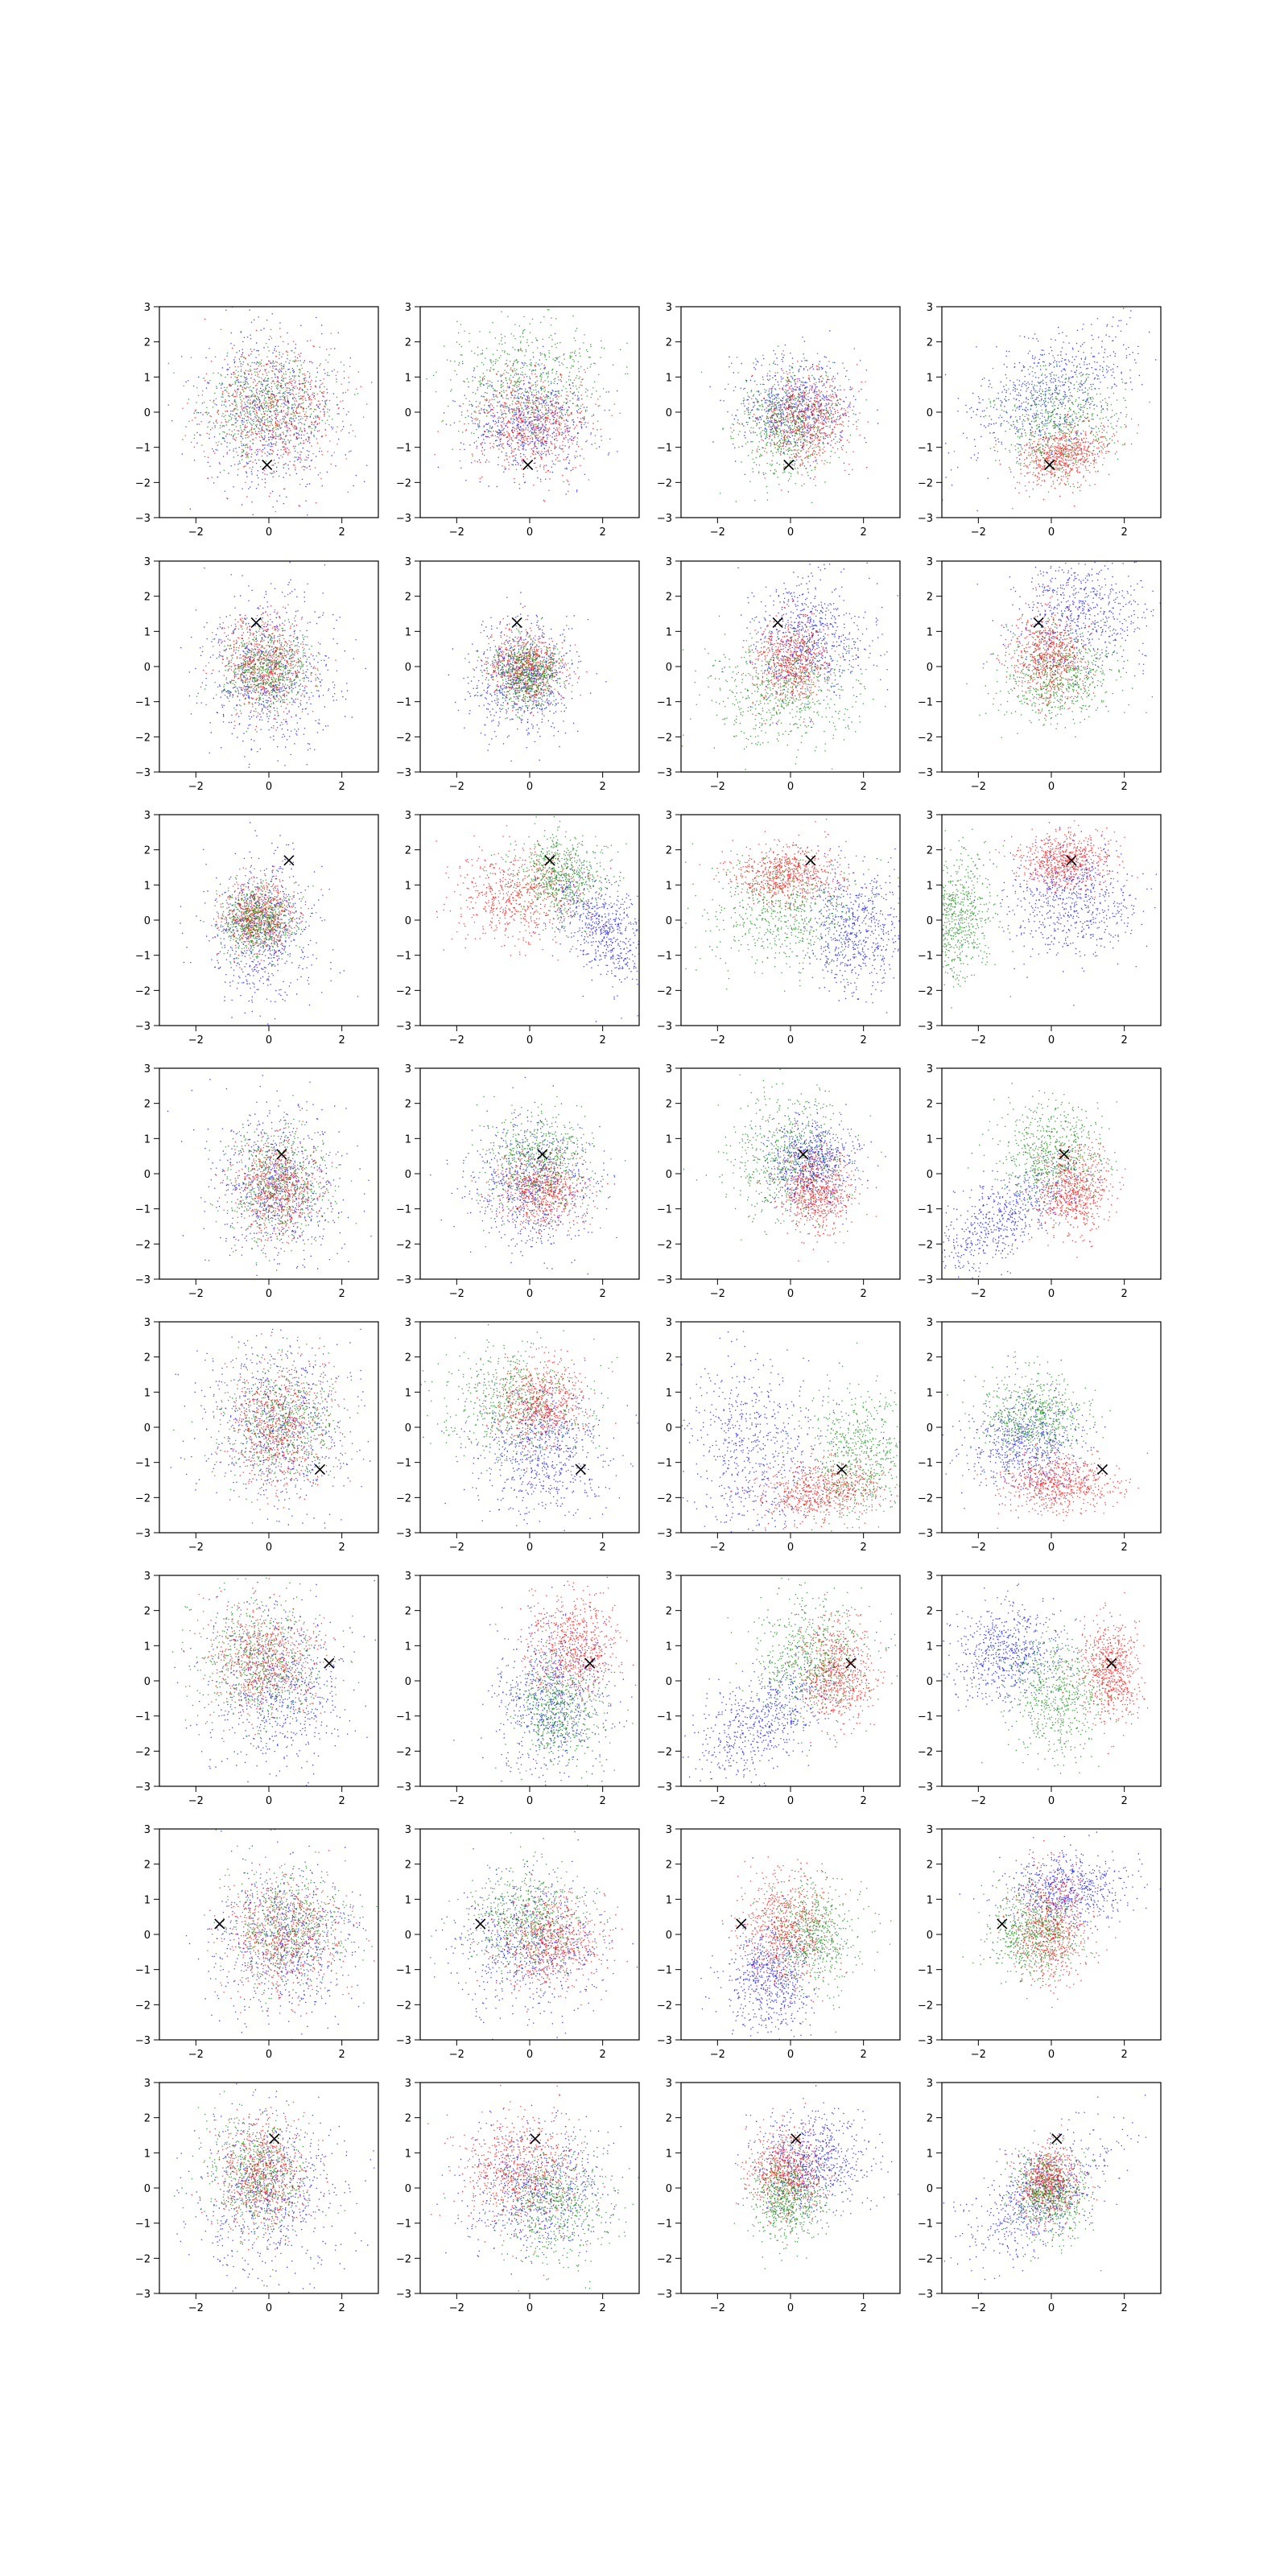 The height and width of the screenshot is (2576, 1288). Describe the element at coordinates (530, 661) in the screenshot. I see `point-cloud-red` at that location.